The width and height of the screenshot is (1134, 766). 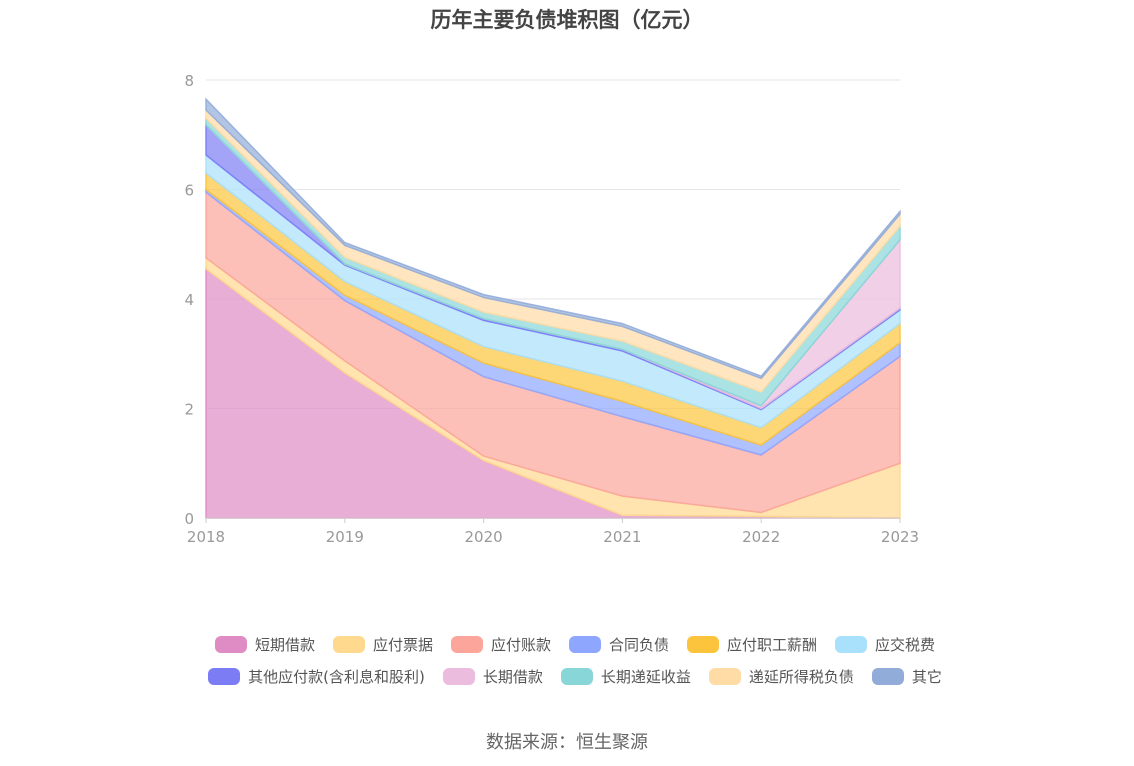 I want to click on legend-label: 应付职工薪酬, so click(x=772, y=644).